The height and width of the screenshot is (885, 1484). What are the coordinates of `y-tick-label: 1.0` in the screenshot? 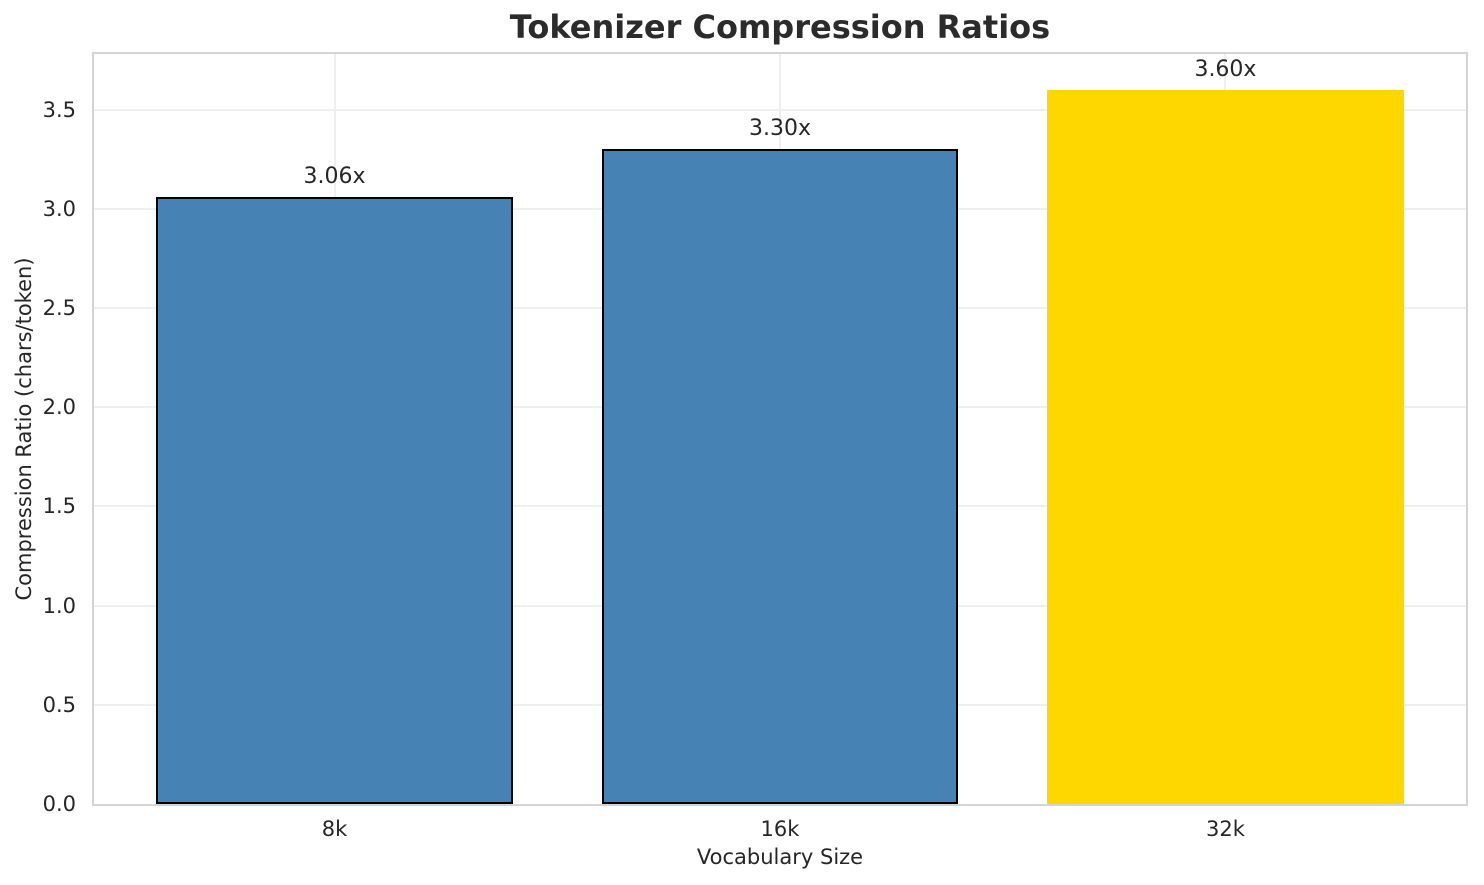 It's located at (59, 605).